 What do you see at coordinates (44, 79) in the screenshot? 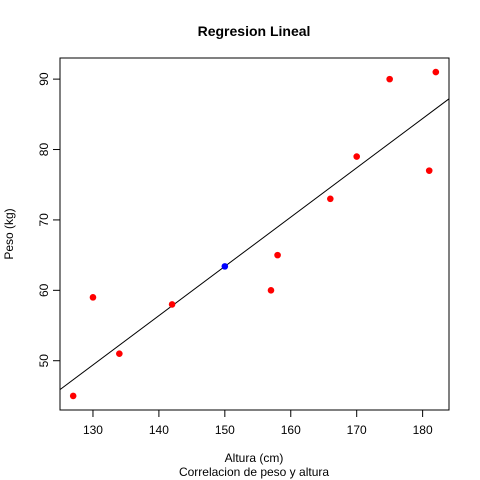
I see `y-tick-label: 90` at bounding box center [44, 79].